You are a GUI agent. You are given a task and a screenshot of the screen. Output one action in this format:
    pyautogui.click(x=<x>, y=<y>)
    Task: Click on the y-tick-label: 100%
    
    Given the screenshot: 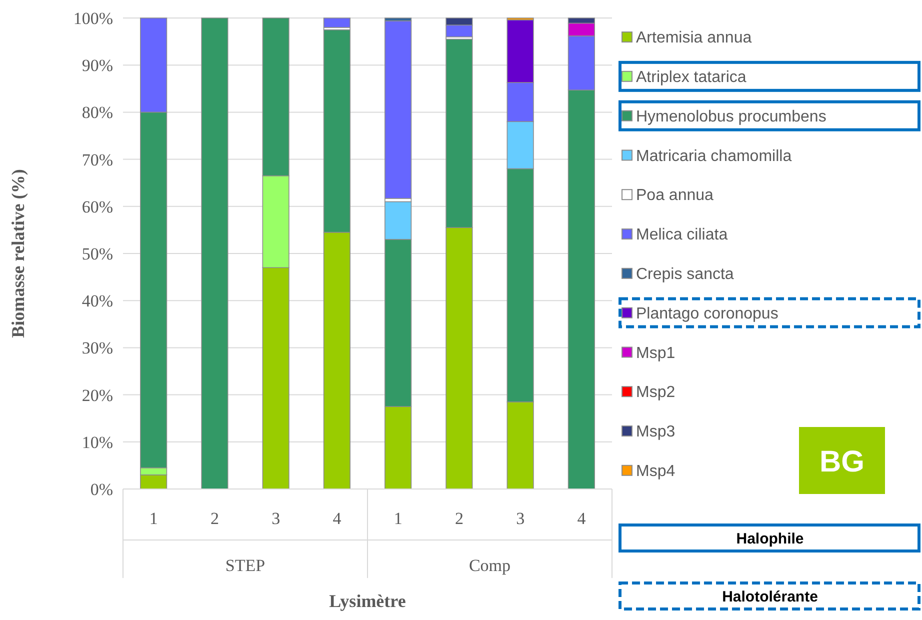 What is the action you would take?
    pyautogui.click(x=93, y=18)
    